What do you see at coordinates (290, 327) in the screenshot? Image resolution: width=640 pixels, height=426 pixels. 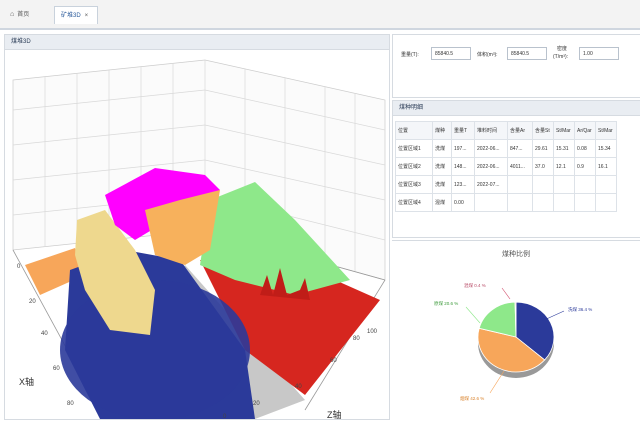 I see `red-segment` at bounding box center [290, 327].